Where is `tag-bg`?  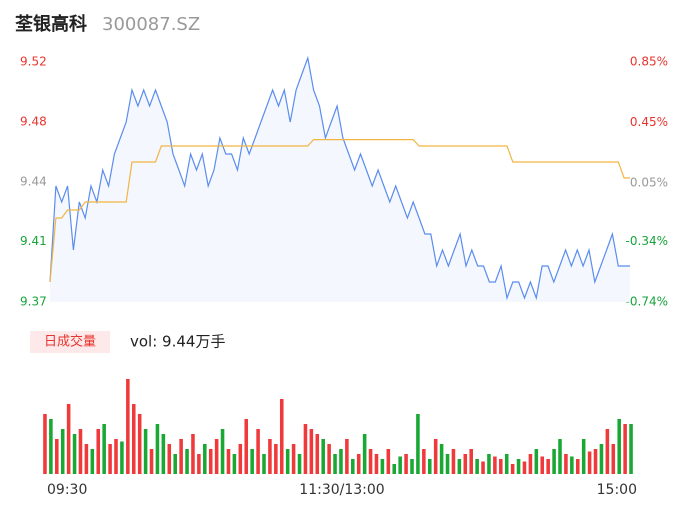 tag-bg is located at coordinates (70, 342).